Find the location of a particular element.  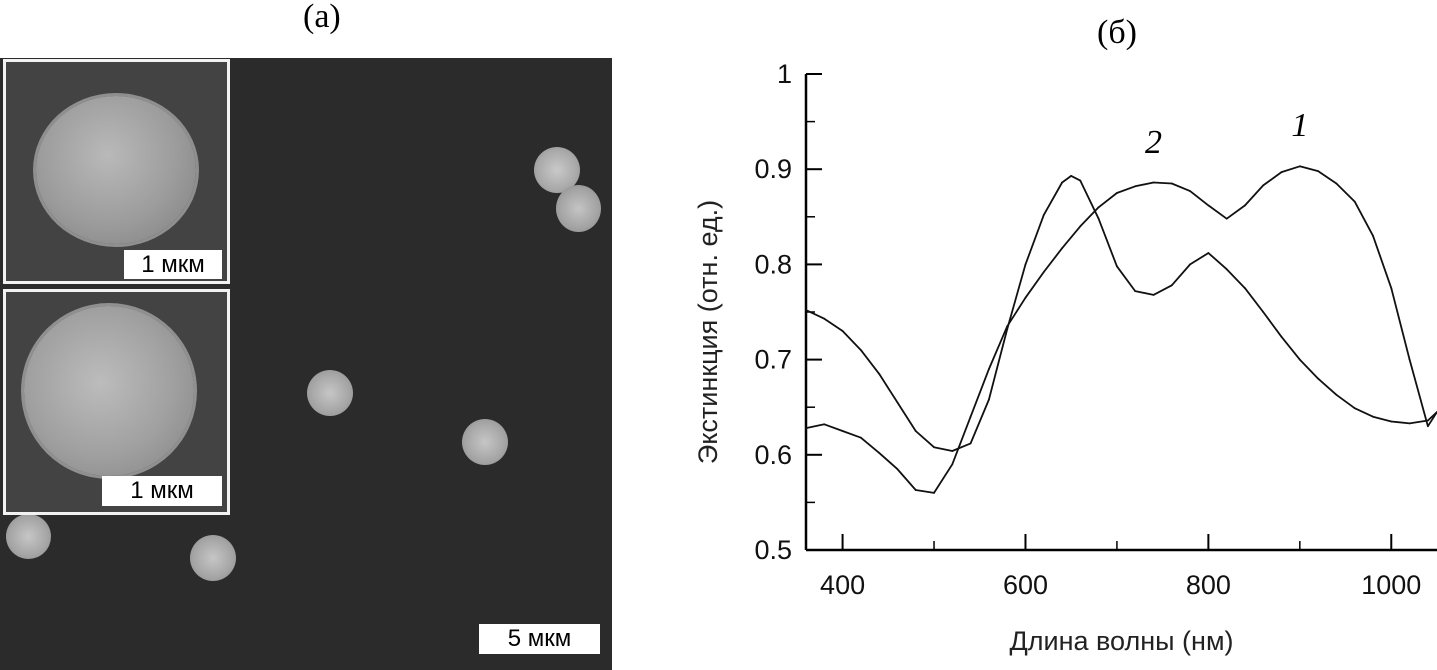

y-tick-label: 0.7 is located at coordinates (773, 360).